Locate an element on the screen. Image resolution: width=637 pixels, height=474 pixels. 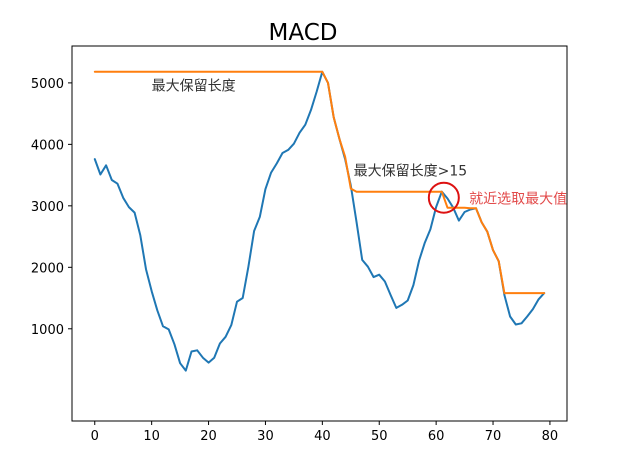
x-tick-label: 60 is located at coordinates (436, 436).